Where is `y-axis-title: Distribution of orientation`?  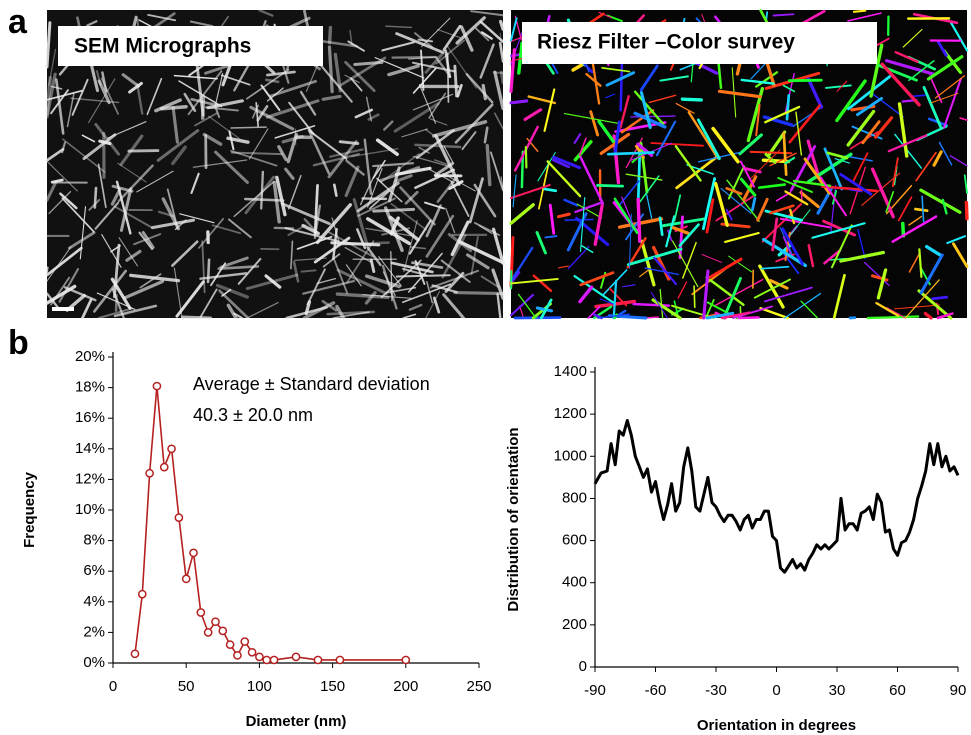 y-axis-title: Distribution of orientation is located at coordinates (513, 519).